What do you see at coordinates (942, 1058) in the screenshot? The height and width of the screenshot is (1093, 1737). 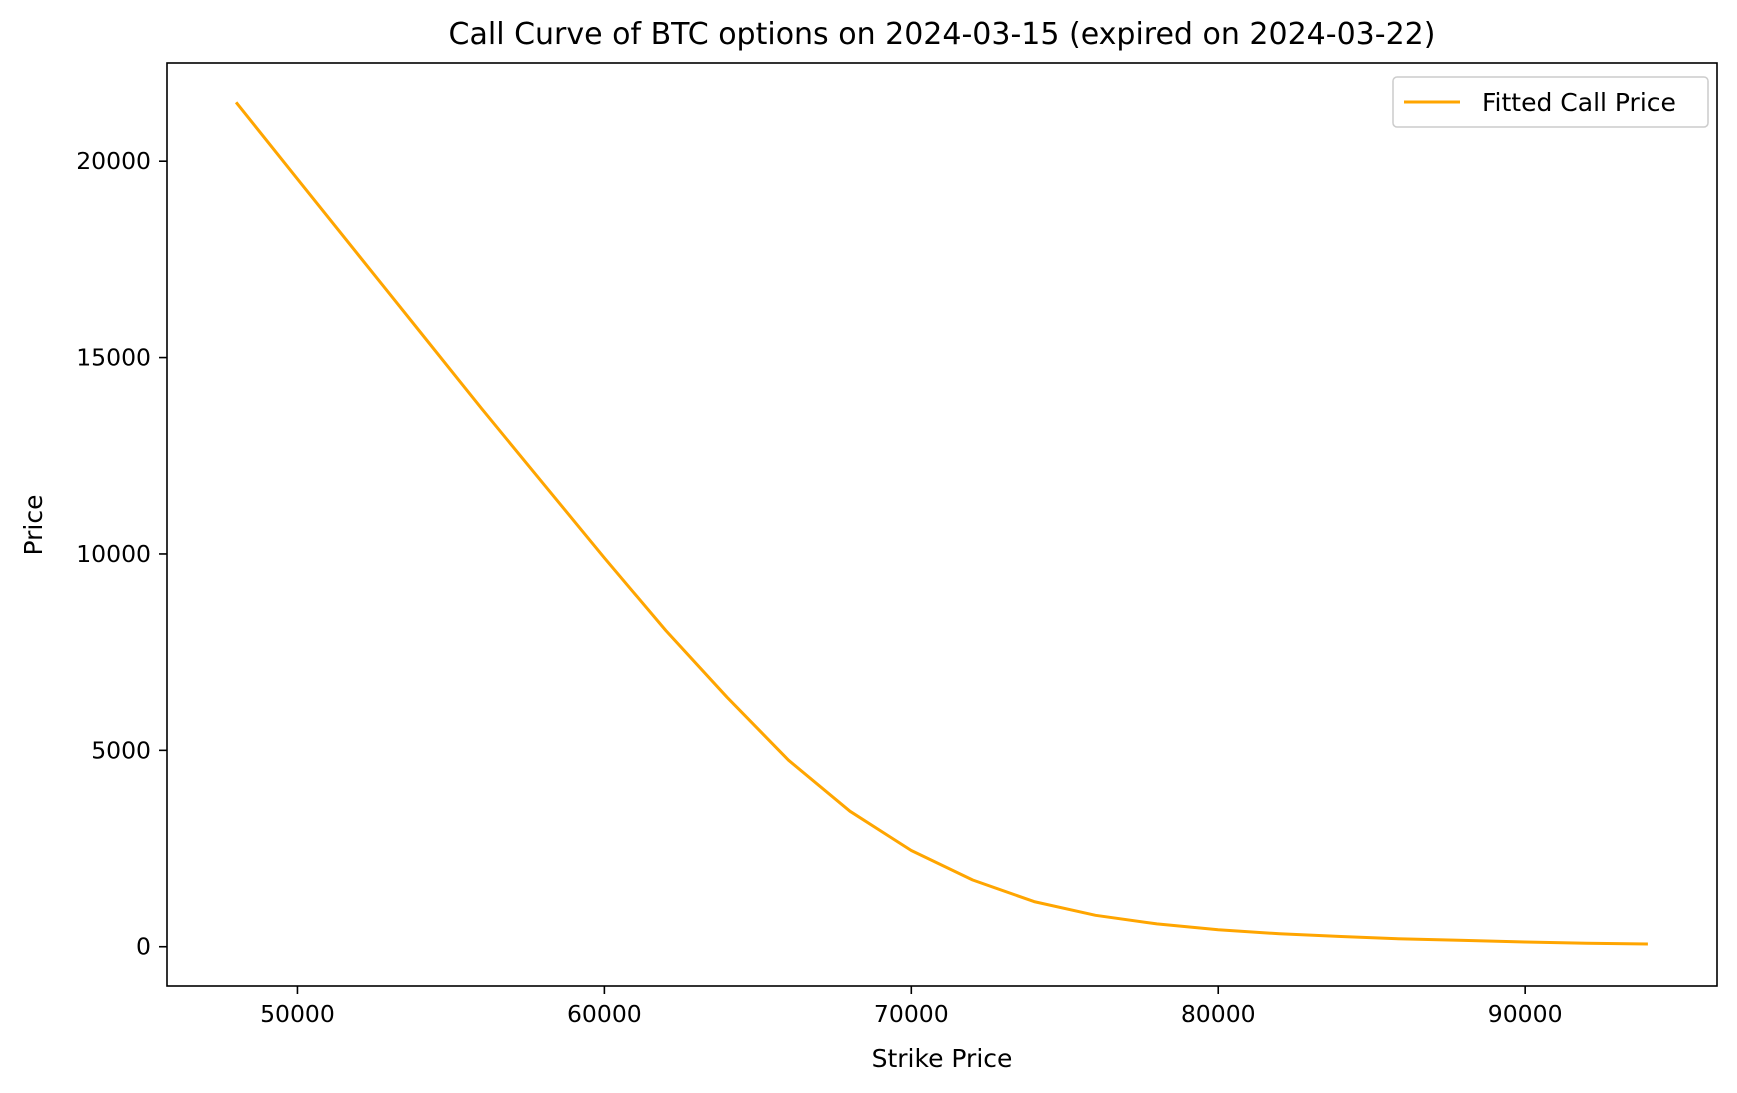 I see `x-axis-label: Strike Price` at bounding box center [942, 1058].